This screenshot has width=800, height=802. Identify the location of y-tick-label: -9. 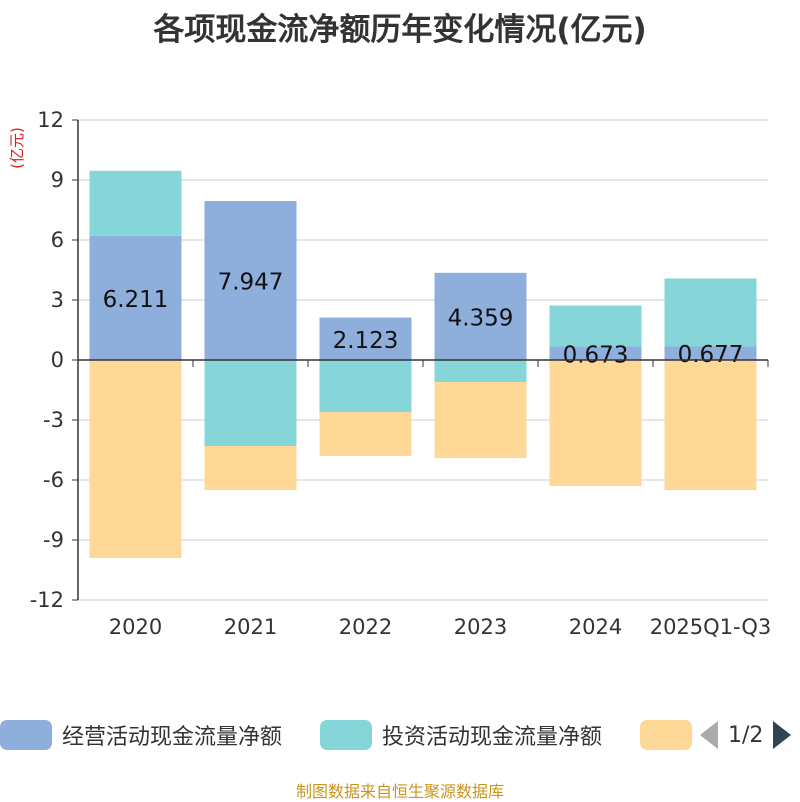
(53, 540).